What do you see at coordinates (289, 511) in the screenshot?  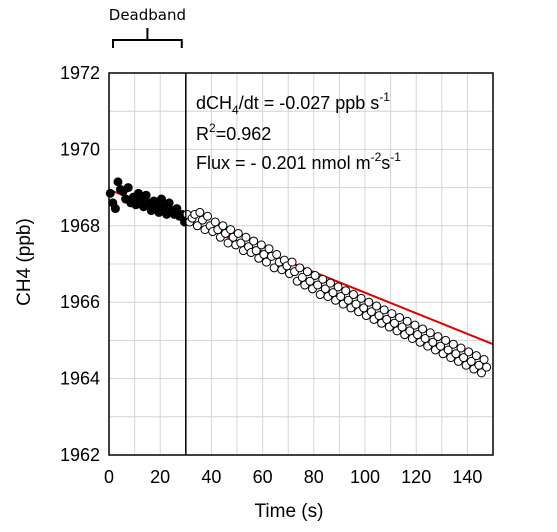 I see `x-axis-label: Time (s)` at bounding box center [289, 511].